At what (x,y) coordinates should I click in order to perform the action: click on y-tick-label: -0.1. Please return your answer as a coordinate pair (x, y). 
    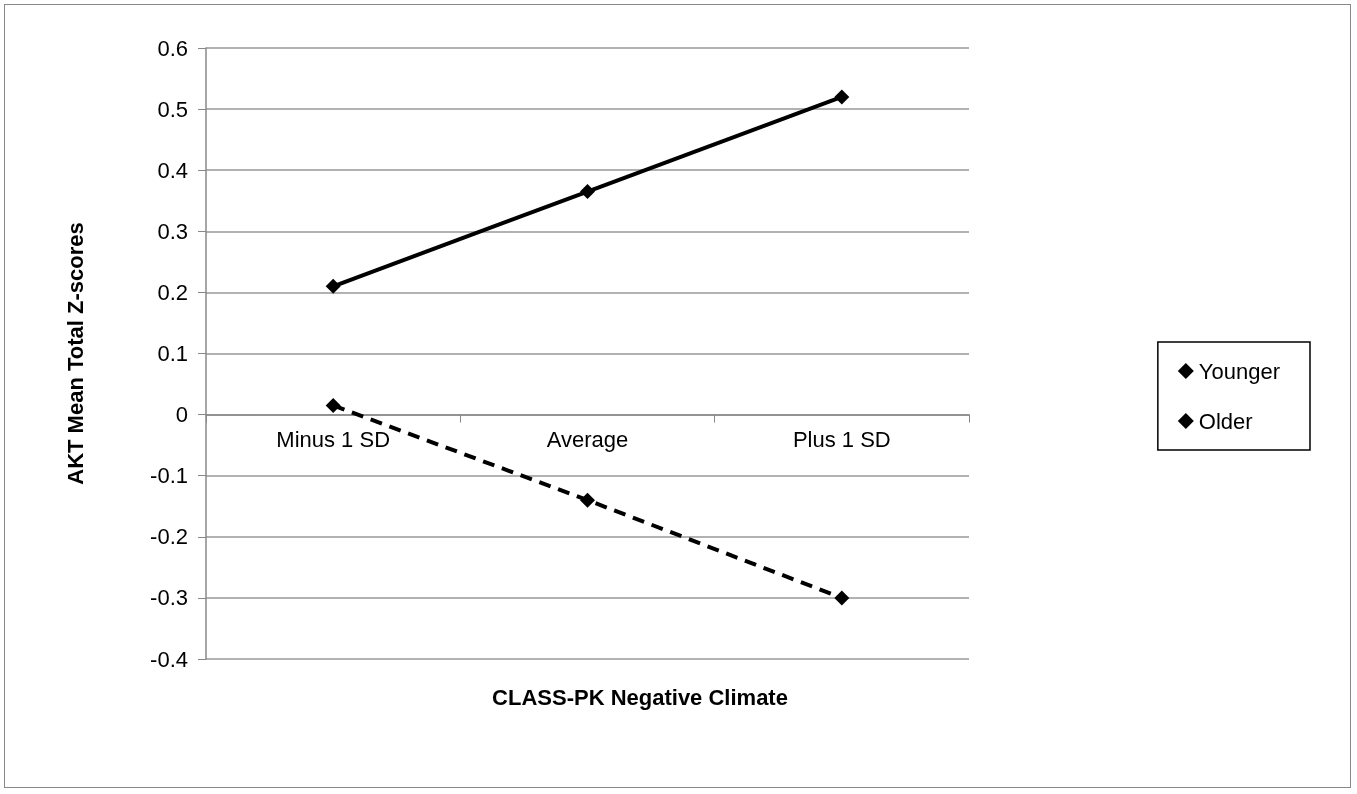
    Looking at the image, I should click on (169, 476).